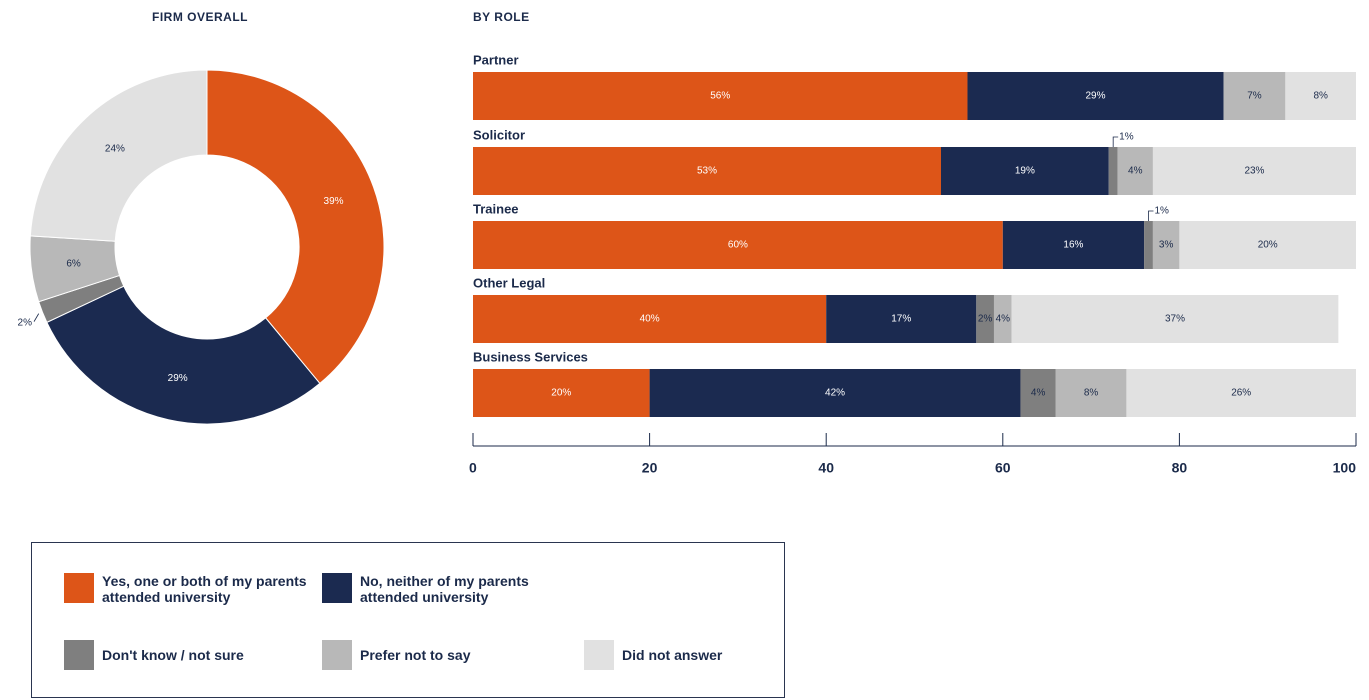 This screenshot has width=1369, height=700. I want to click on legend-swatch-no, so click(337, 588).